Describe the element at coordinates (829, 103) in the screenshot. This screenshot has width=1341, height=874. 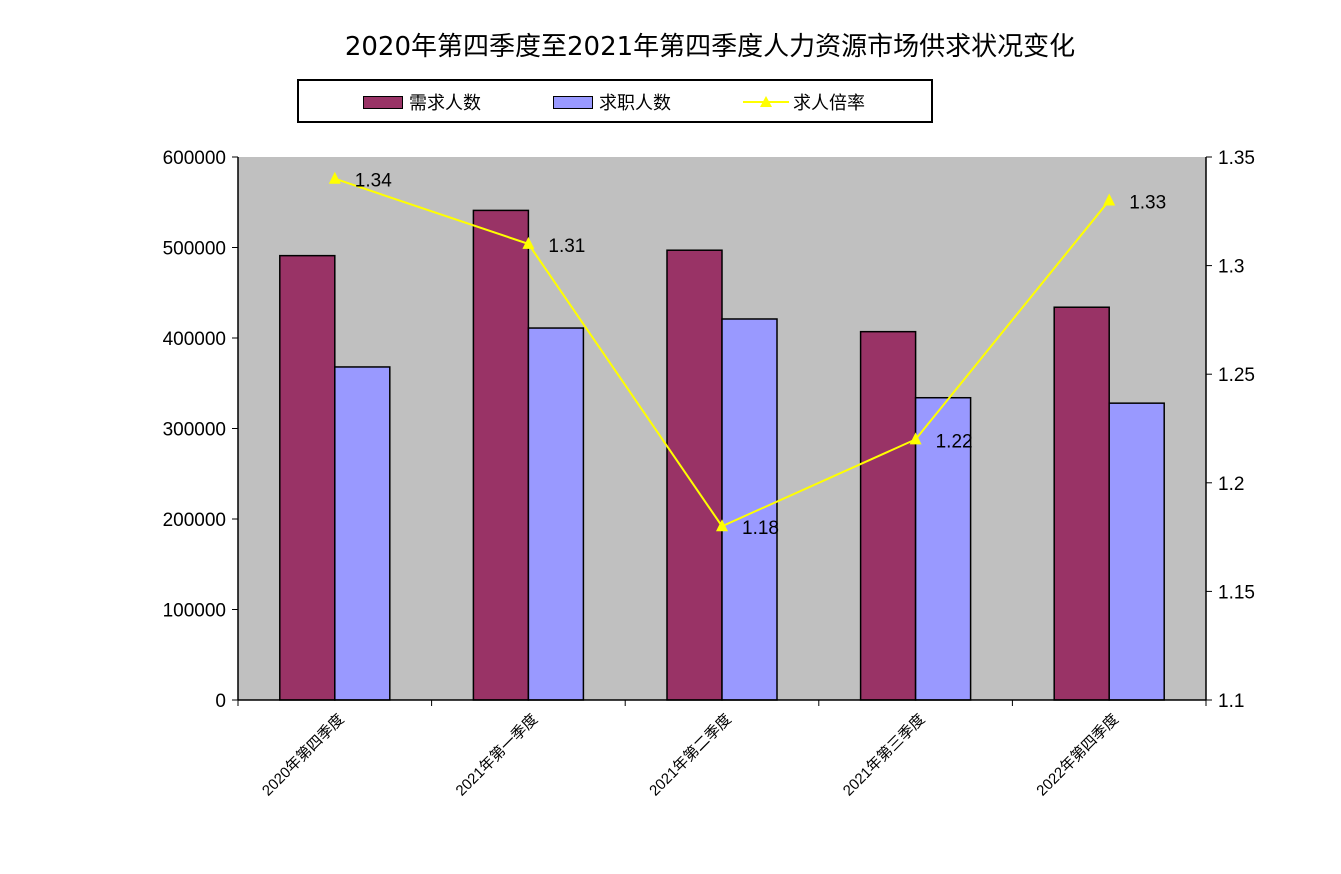
I see `legend-label-ratio: 求人倍率` at that location.